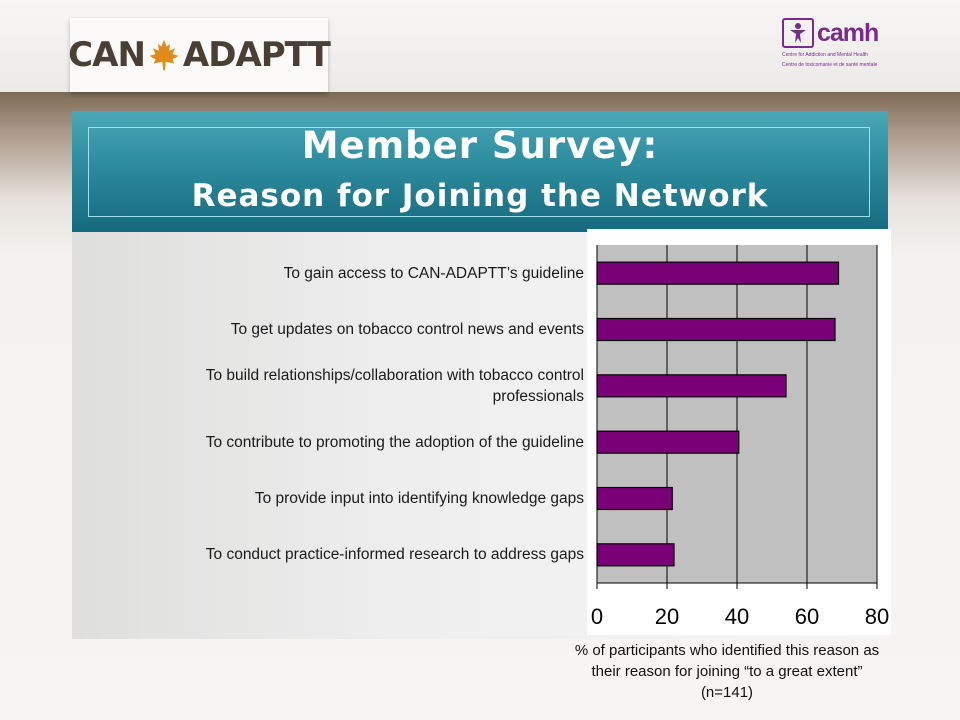 This screenshot has height=720, width=960. I want to click on slide-subtitle: Reason for Joining the Network, so click(480, 196).